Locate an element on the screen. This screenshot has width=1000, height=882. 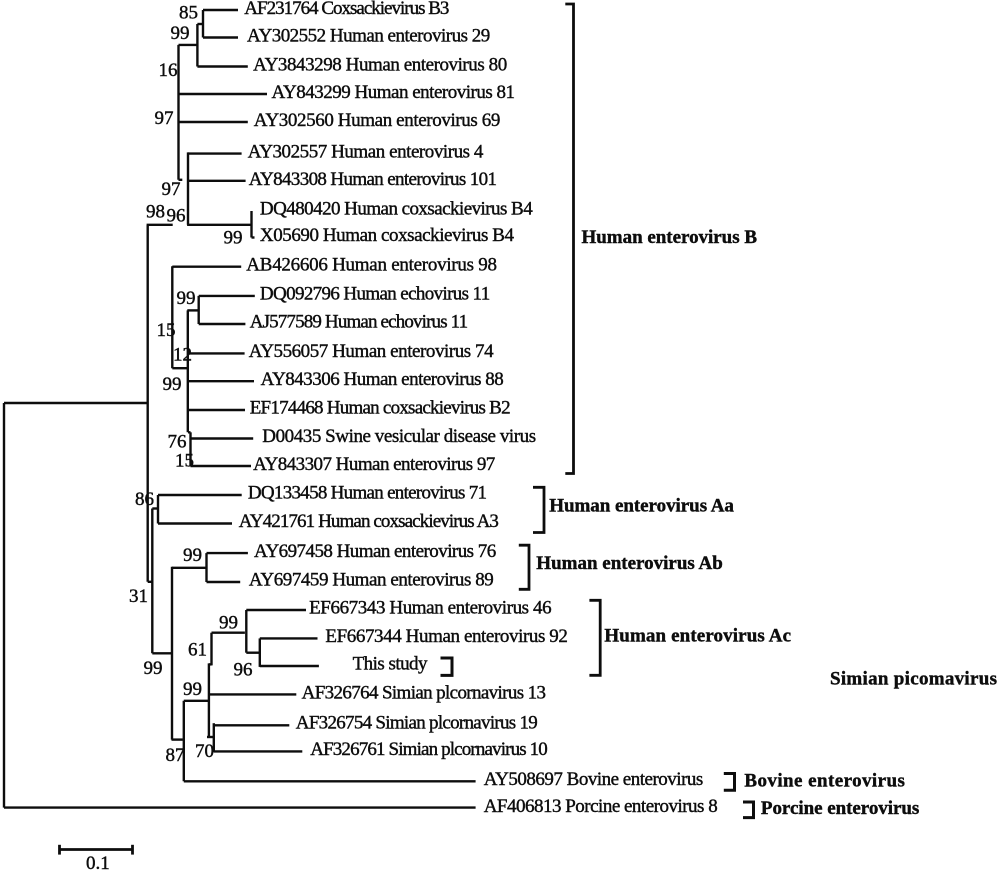
svg-text: AF406813 Porcine enterovirus 8 is located at coordinates (601, 806).